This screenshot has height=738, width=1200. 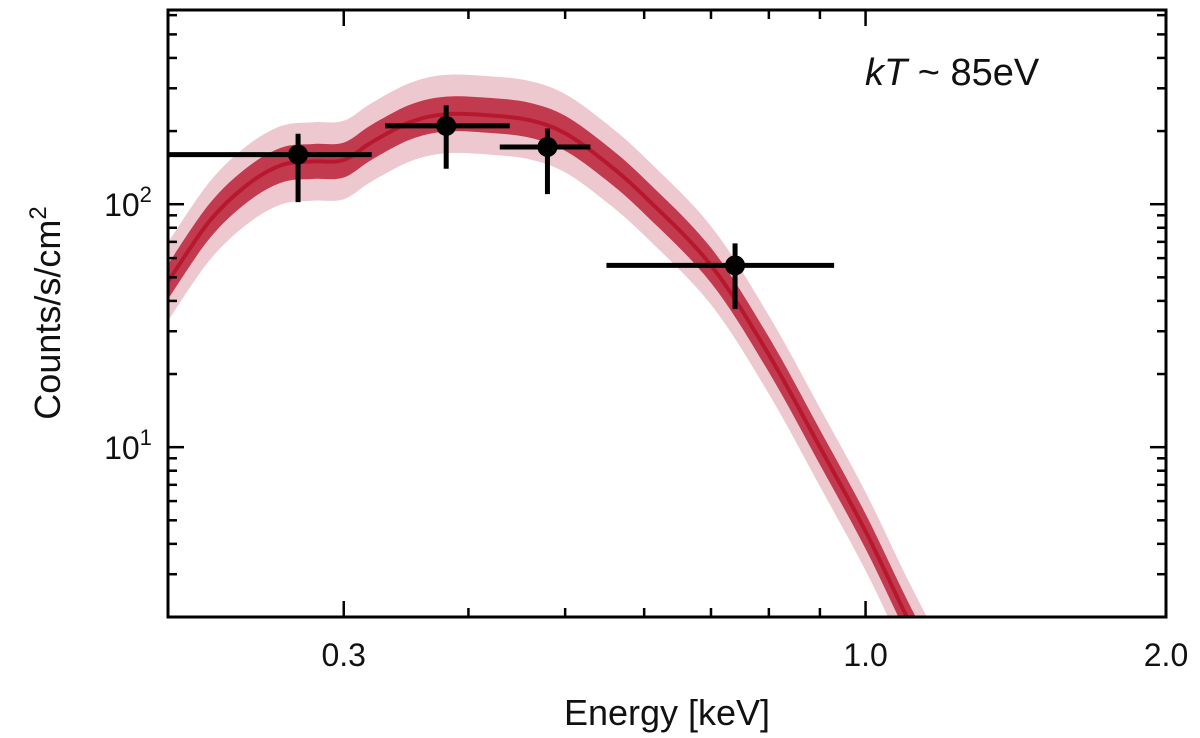 I want to click on y-axis-label-text: Counts/s/cm, so click(x=47, y=320).